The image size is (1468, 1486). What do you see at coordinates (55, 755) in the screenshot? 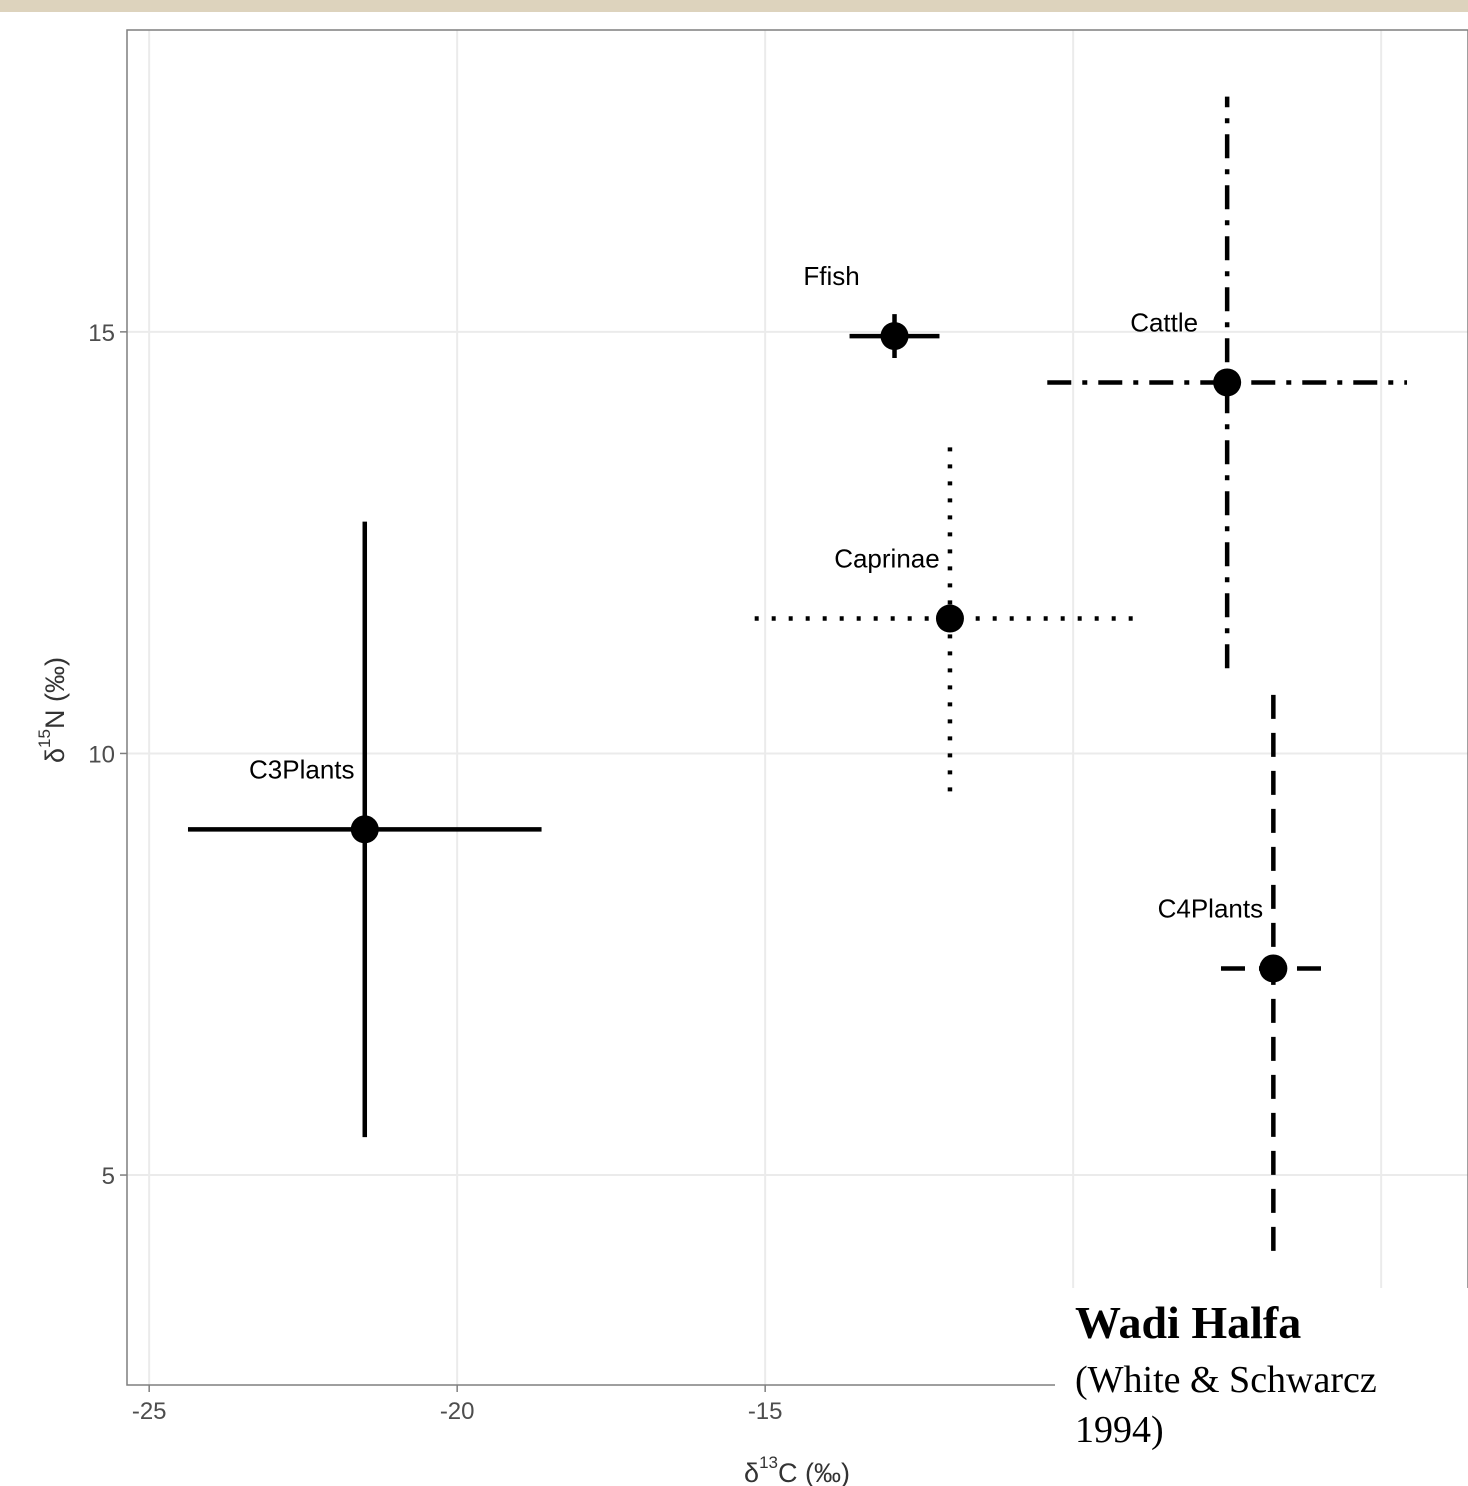
I see `y-label-symbol: δ` at bounding box center [55, 755].